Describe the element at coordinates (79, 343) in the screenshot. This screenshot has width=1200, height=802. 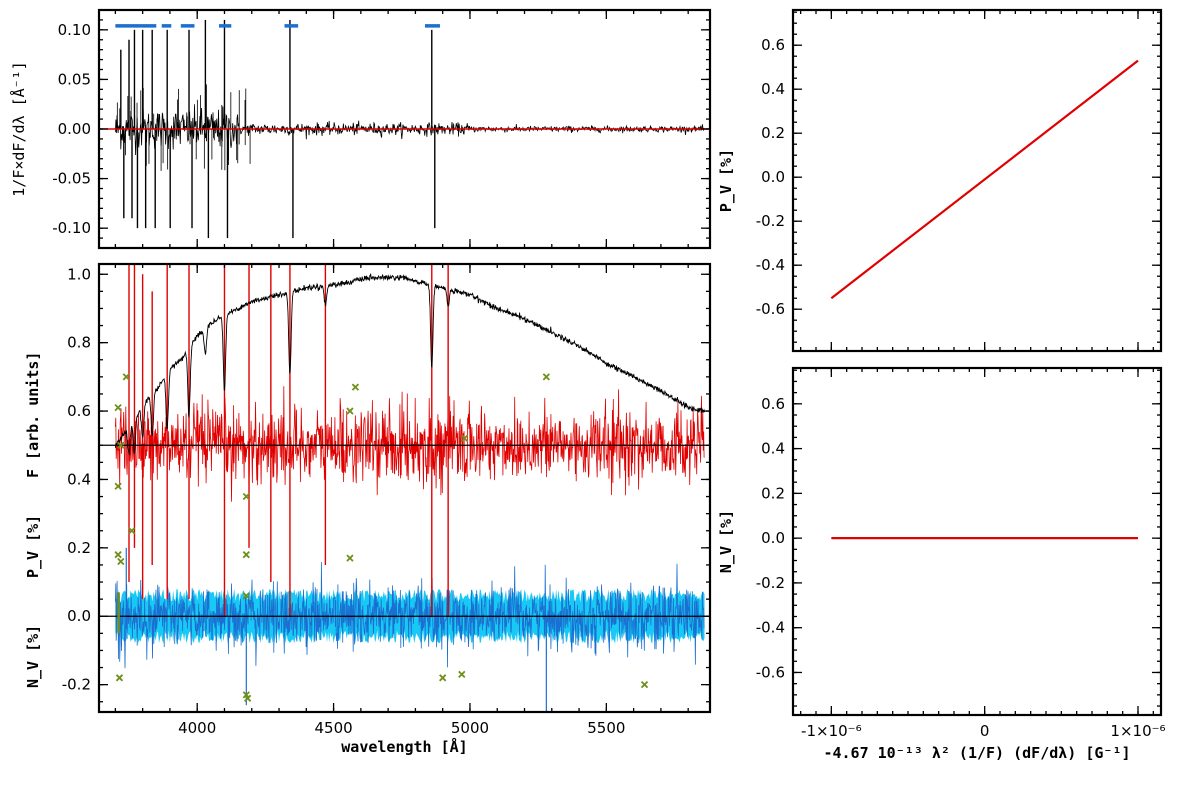
I see `y-tick-label: 0.8` at that location.